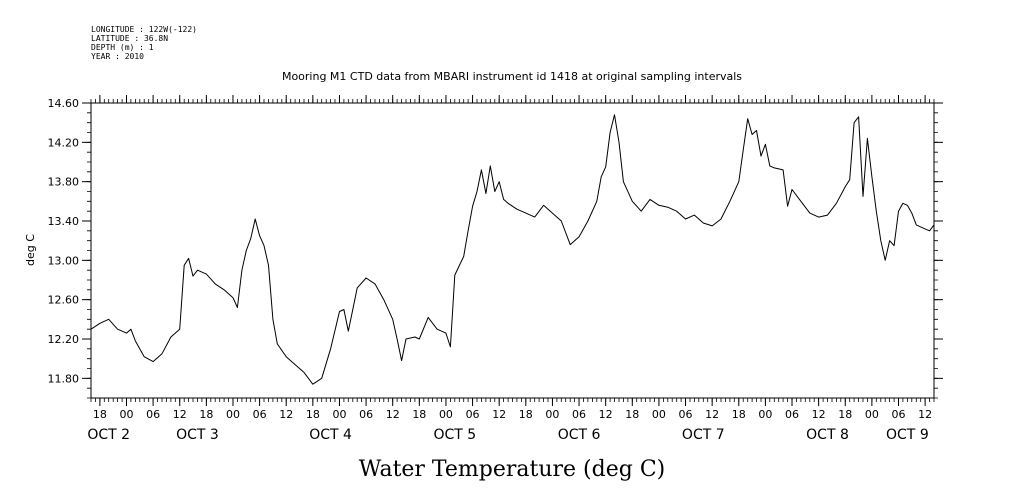 The width and height of the screenshot is (1009, 504). Describe the element at coordinates (330, 435) in the screenshot. I see `x-date-label: OCT 4` at that location.